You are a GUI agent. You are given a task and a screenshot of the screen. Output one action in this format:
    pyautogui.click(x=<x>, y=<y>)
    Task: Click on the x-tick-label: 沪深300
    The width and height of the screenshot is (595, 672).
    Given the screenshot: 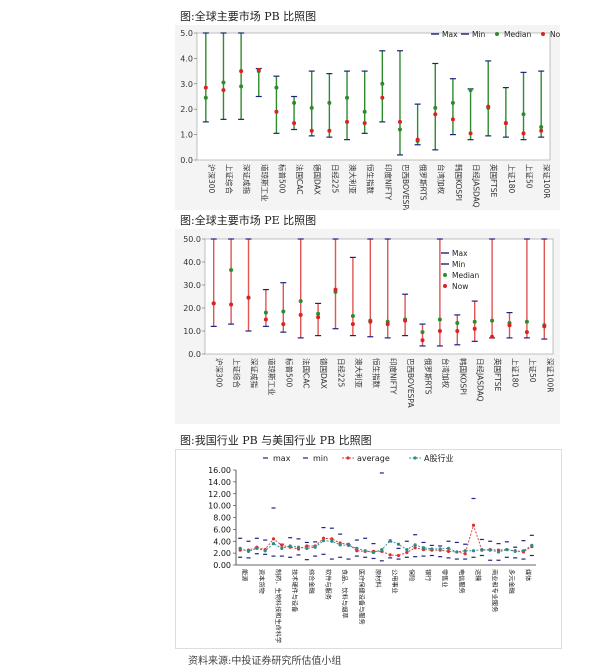 What is the action you would take?
    pyautogui.click(x=220, y=373)
    